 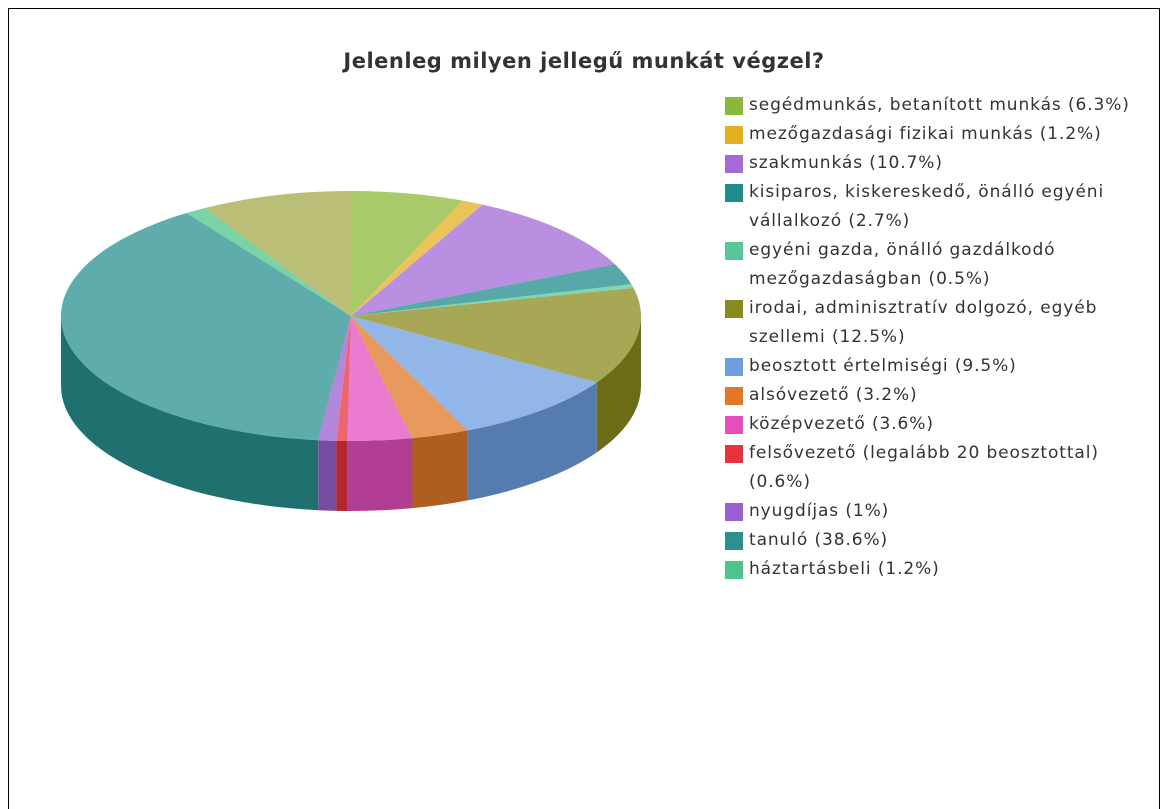 What do you see at coordinates (886, 395) in the screenshot?
I see `legend-value: (3.2%)` at bounding box center [886, 395].